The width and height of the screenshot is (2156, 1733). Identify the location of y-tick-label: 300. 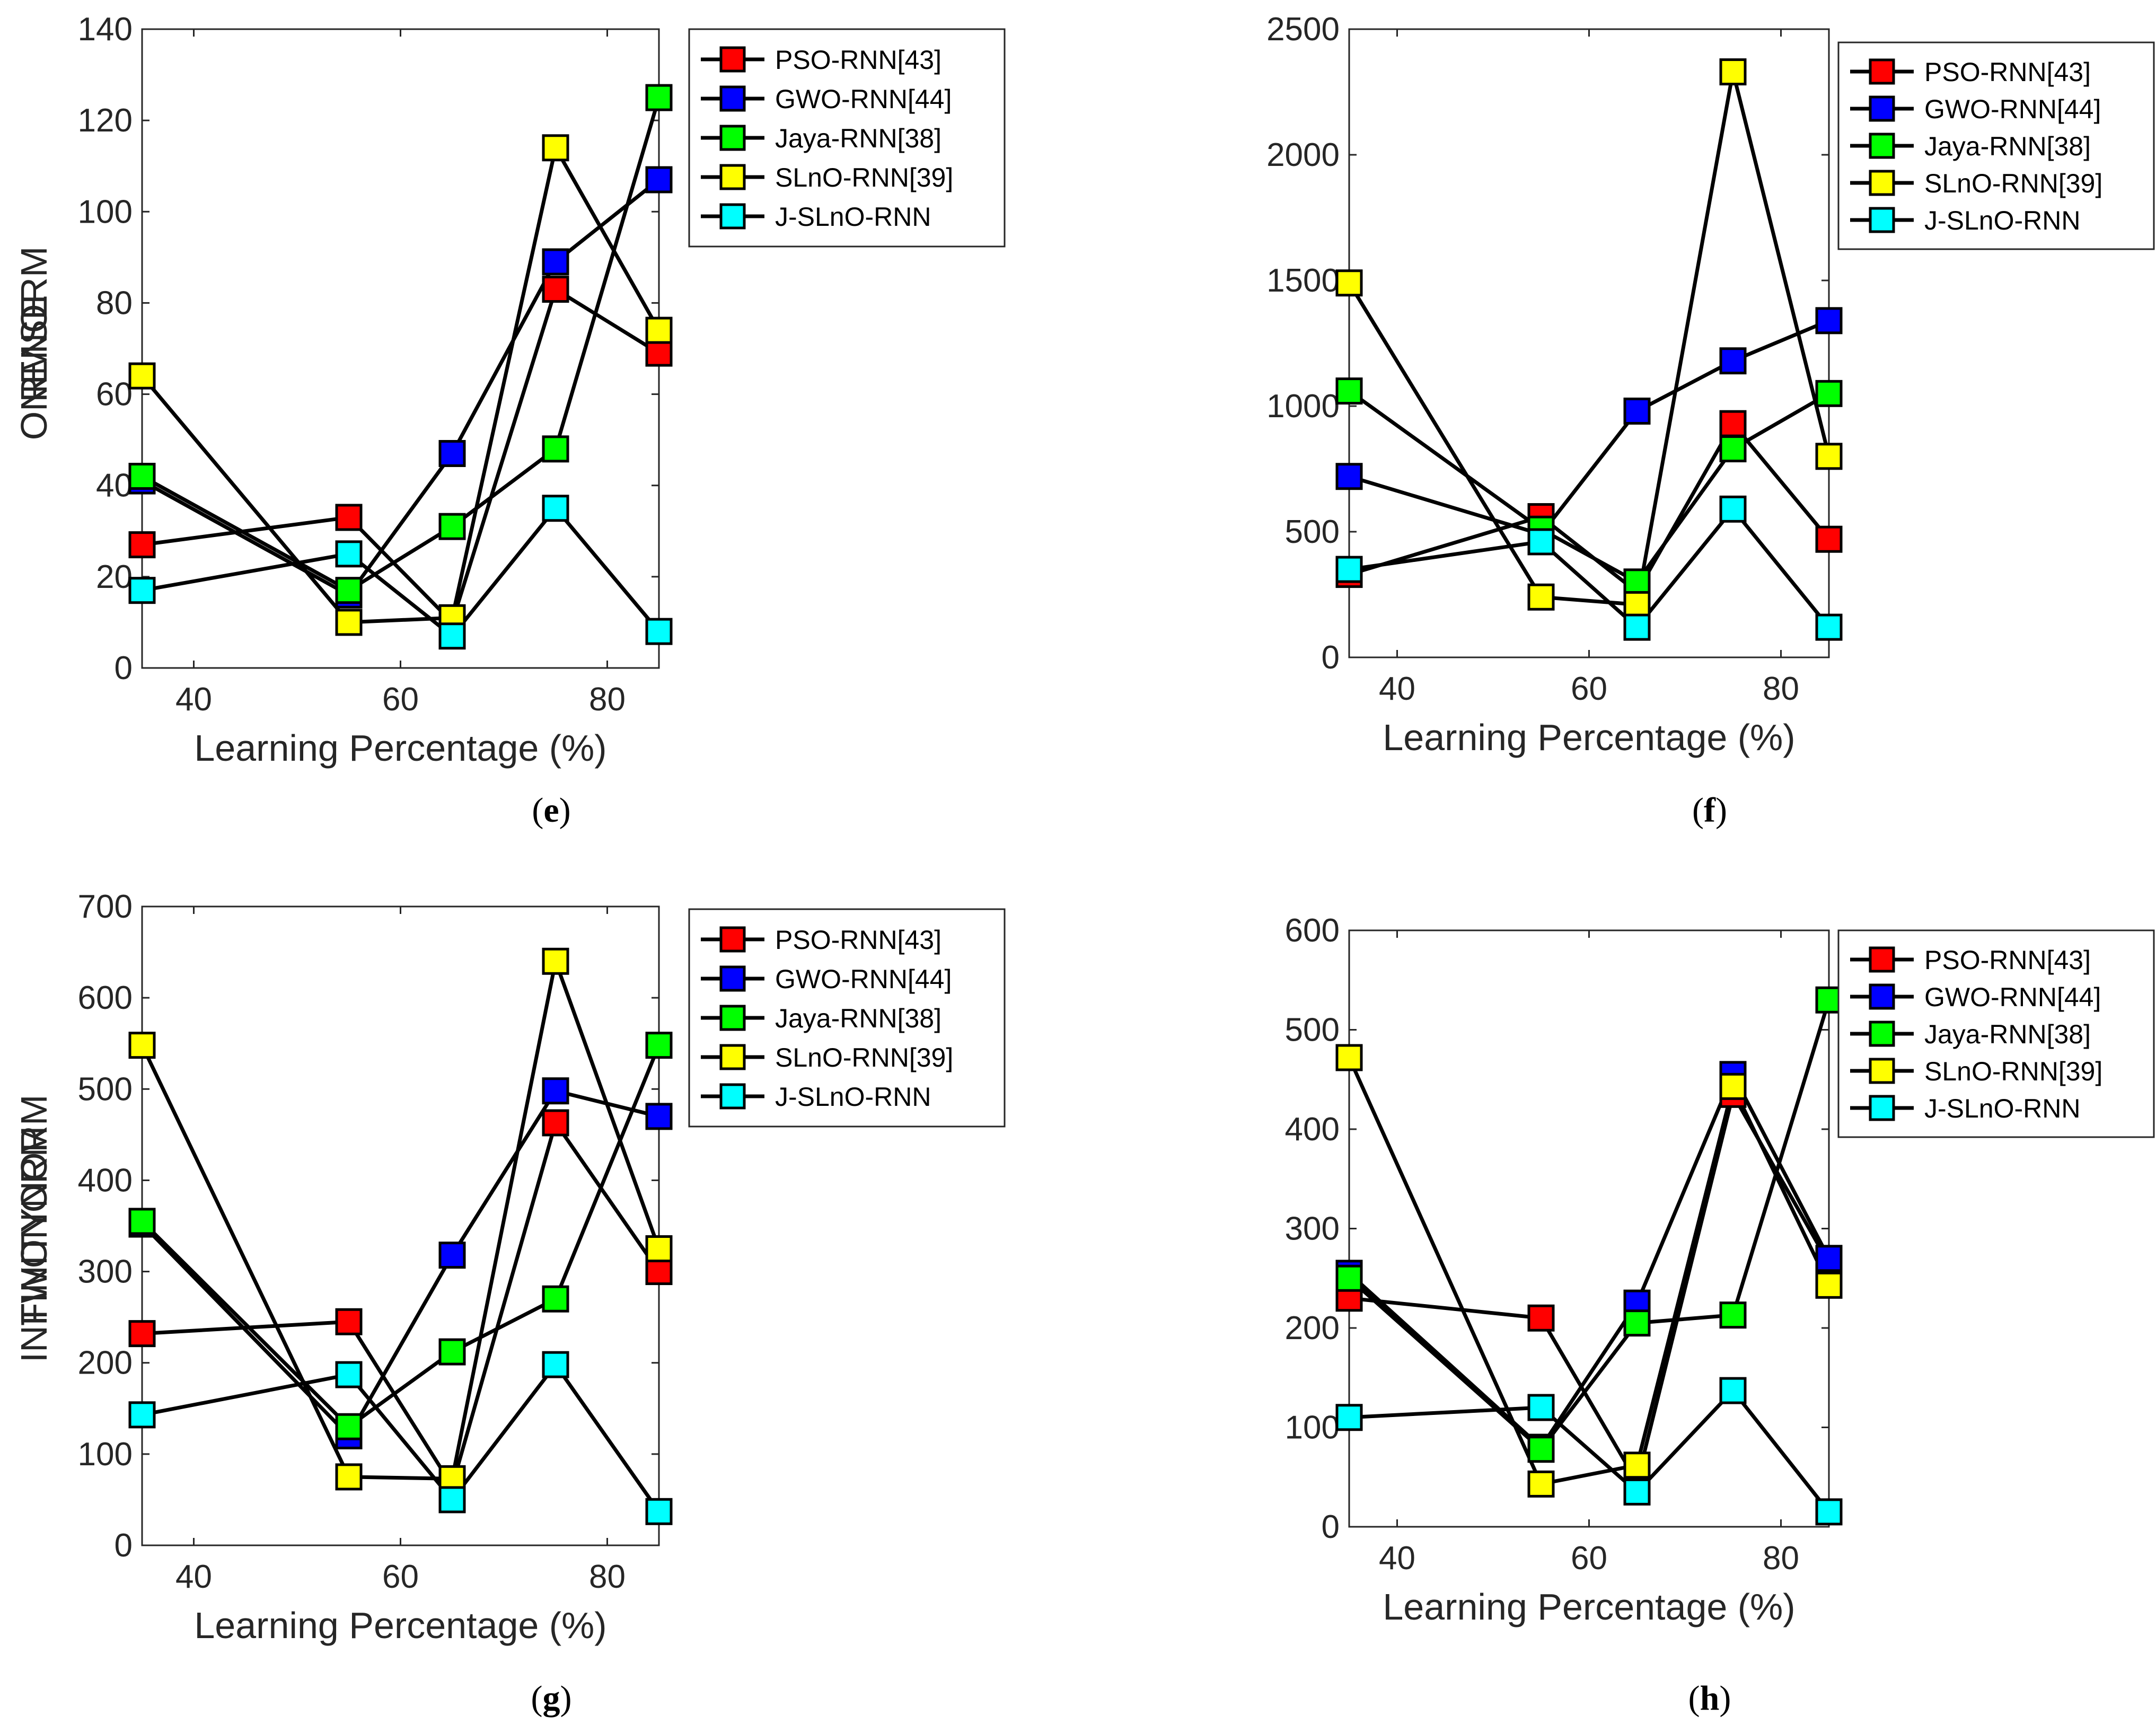
(1313, 1229).